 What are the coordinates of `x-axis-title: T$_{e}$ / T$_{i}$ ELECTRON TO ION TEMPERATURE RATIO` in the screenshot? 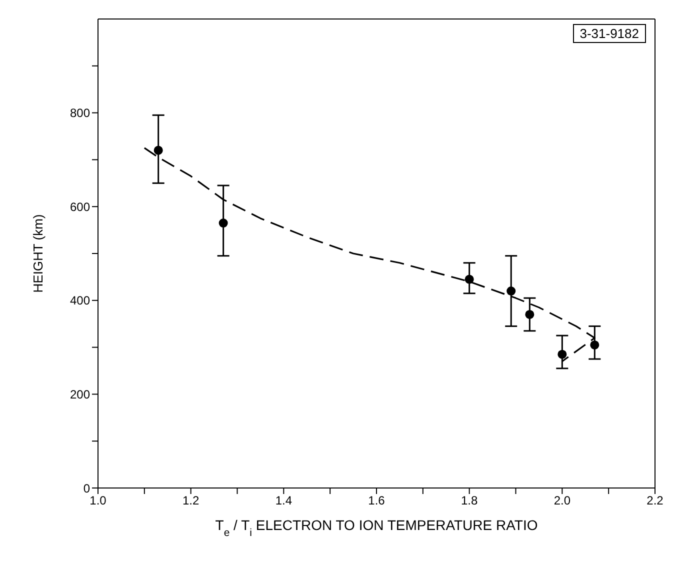 It's located at (376, 528).